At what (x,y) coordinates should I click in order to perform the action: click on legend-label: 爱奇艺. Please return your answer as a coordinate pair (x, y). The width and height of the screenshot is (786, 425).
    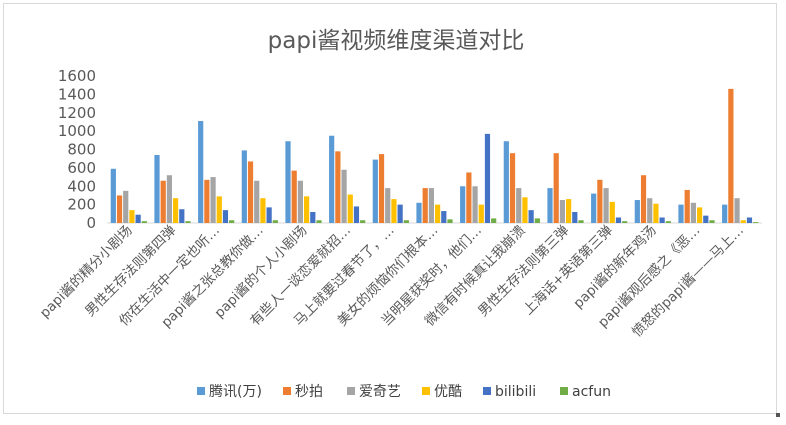
    Looking at the image, I should click on (380, 391).